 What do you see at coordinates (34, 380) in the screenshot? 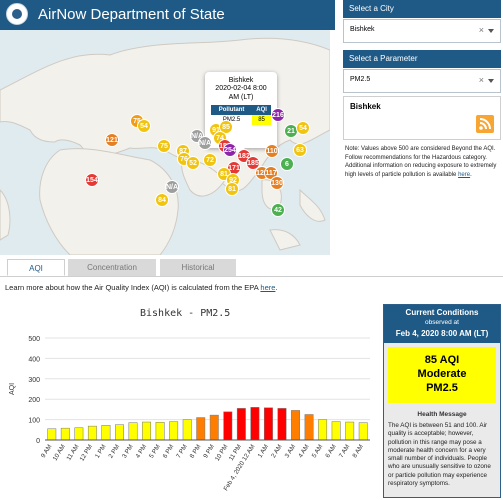
I see `y-tick-label: 300` at bounding box center [34, 380].